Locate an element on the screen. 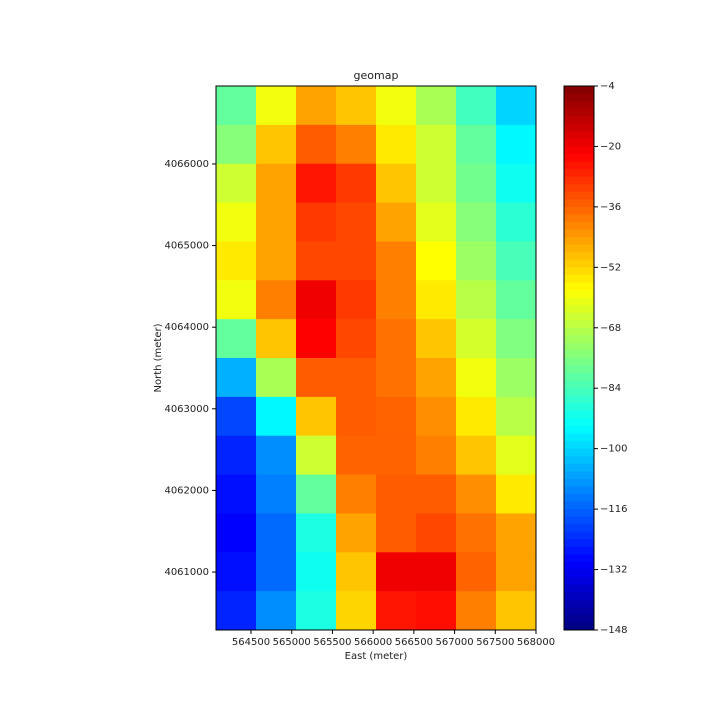 This screenshot has width=720, height=720. colorbar-tick-label: −100 is located at coordinates (613, 449).